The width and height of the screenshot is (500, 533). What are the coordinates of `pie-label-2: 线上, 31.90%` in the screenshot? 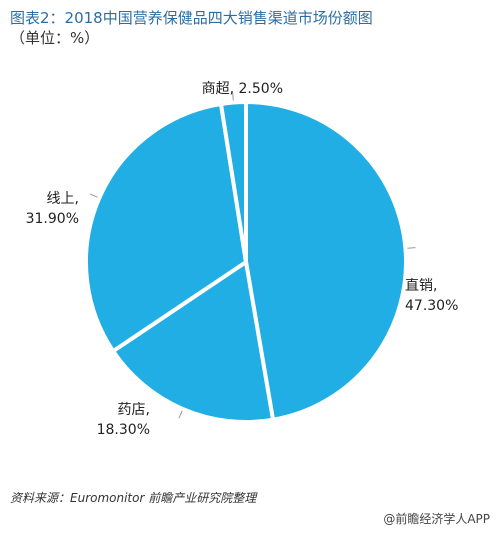 It's located at (52, 209).